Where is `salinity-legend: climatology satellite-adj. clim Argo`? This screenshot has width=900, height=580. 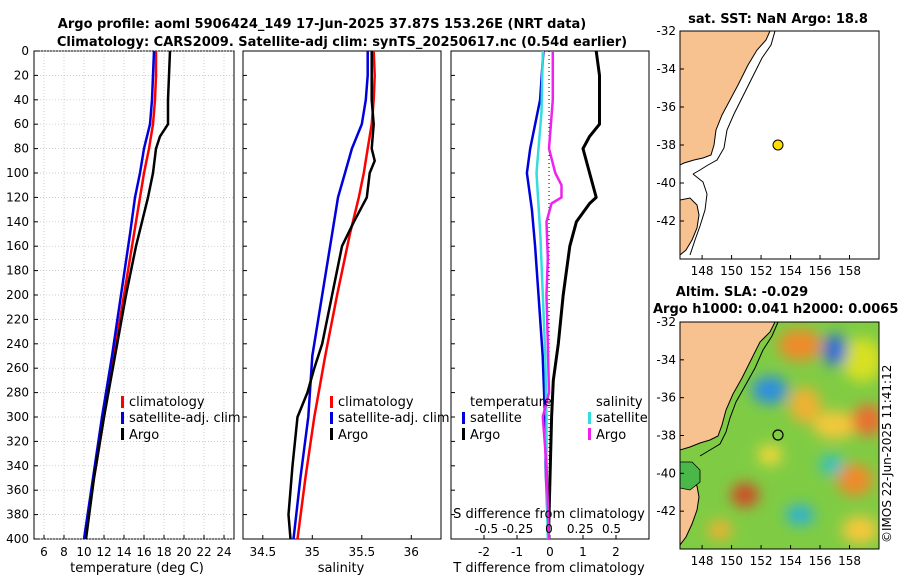
salinity-legend: climatology satellite-adj. clim Argo is located at coordinates (390, 419).